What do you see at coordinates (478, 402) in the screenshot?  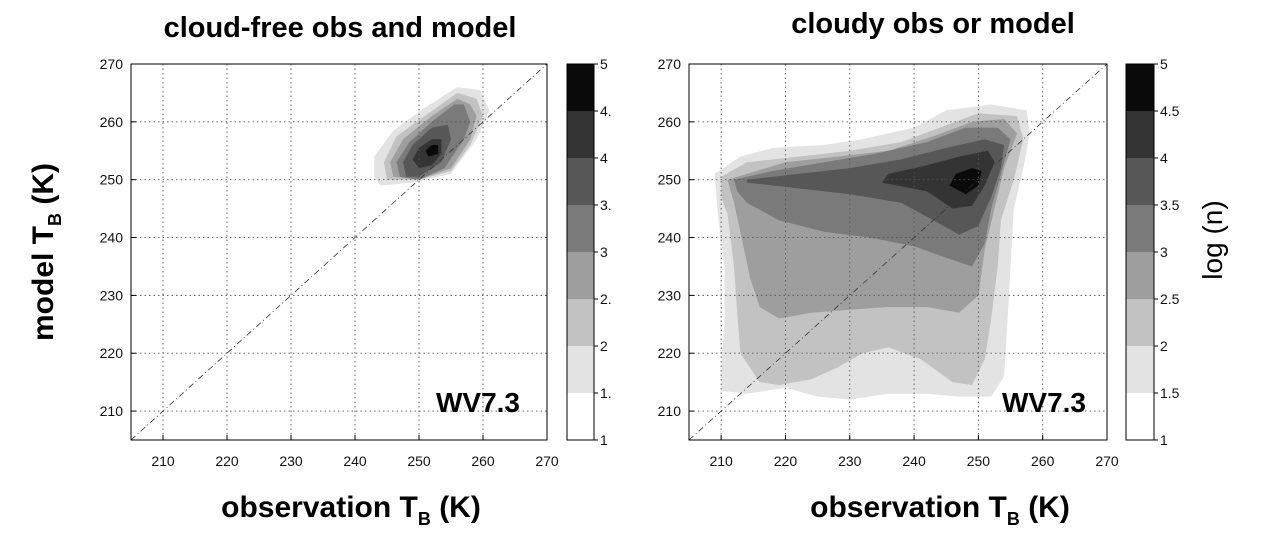 I see `left-panel-label: WV7.3` at bounding box center [478, 402].